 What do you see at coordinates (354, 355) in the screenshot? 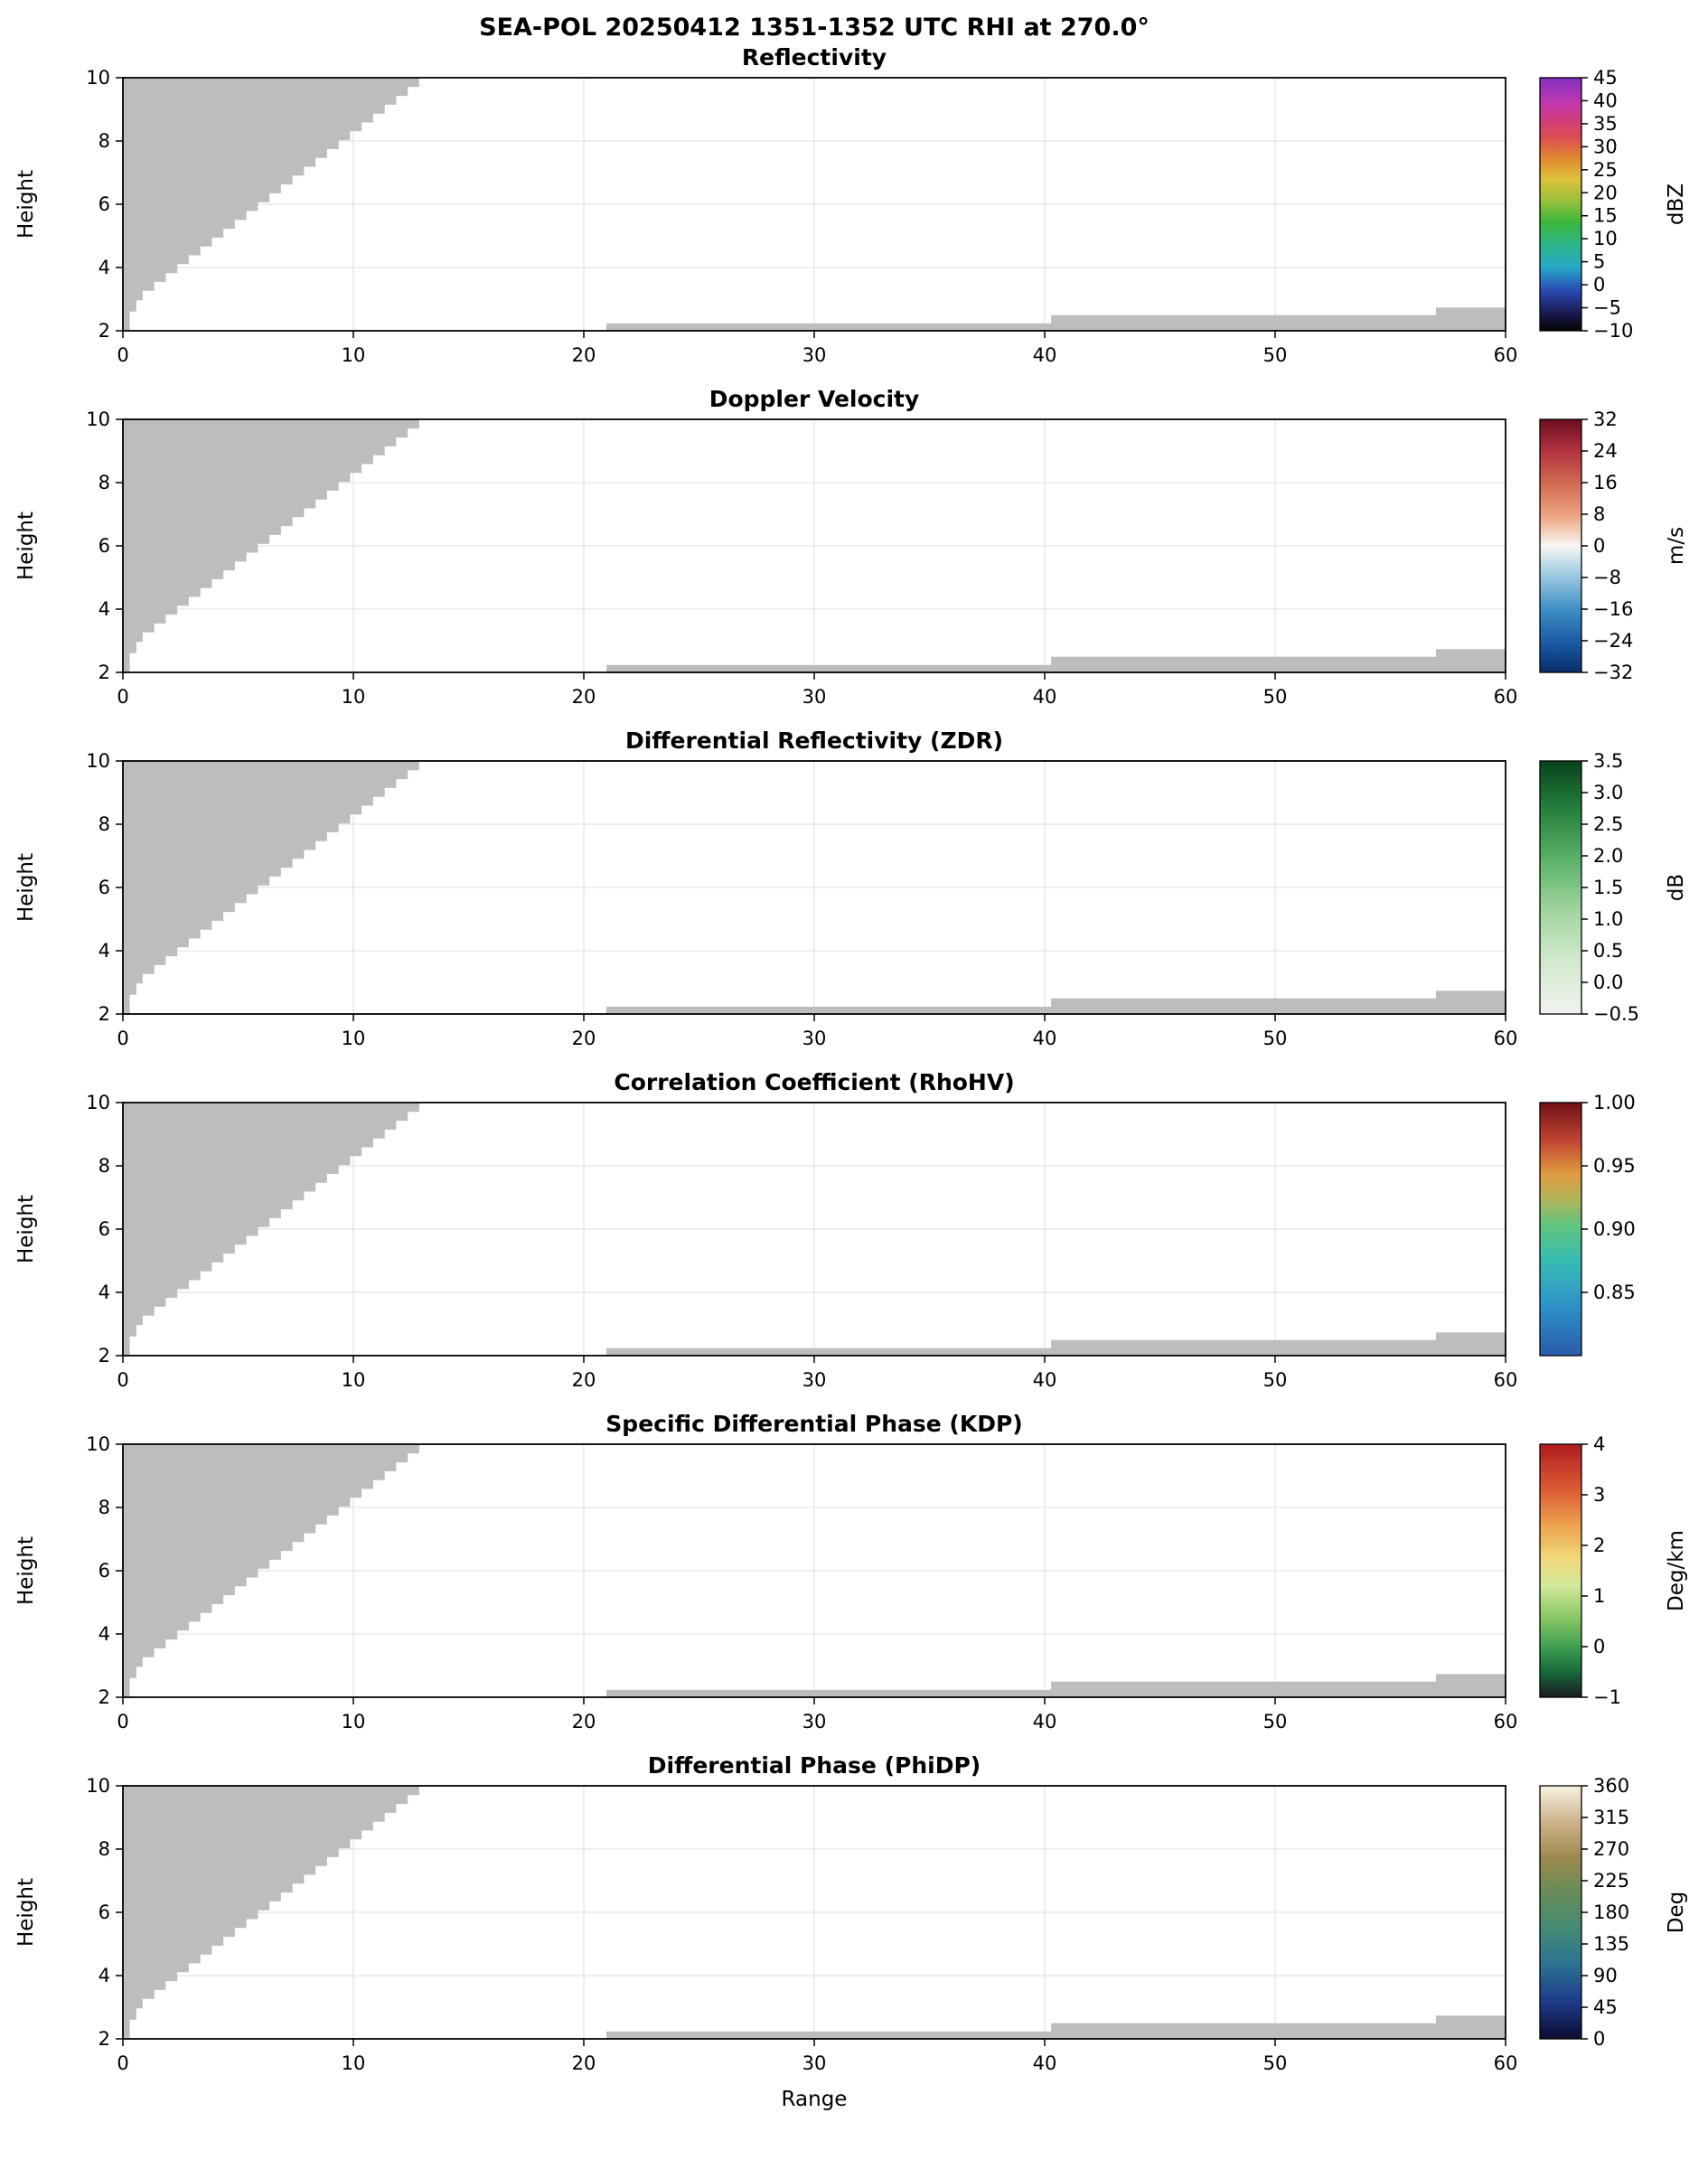
I see `x-tick-label: 10` at bounding box center [354, 355].